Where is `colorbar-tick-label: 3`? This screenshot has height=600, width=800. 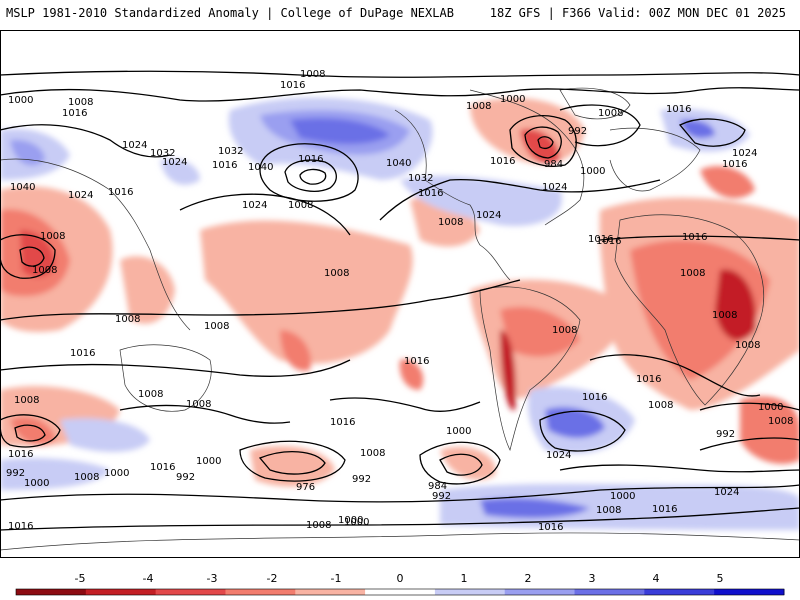 colorbar-tick-label: 3 is located at coordinates (592, 578).